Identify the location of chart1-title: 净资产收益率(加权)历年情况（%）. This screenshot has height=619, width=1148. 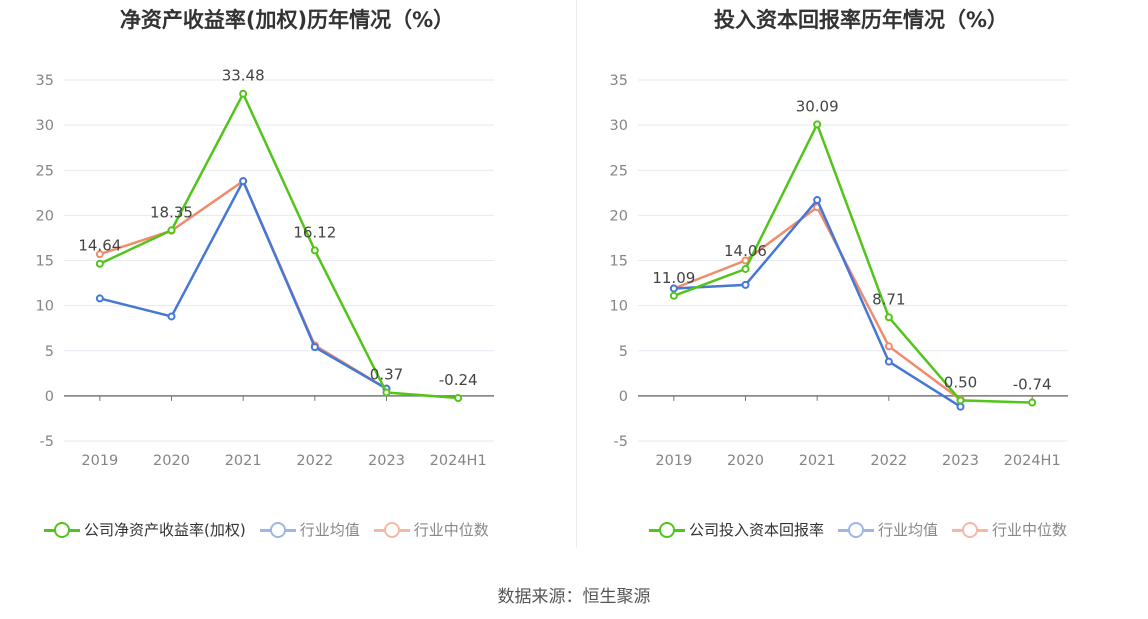
(287, 20).